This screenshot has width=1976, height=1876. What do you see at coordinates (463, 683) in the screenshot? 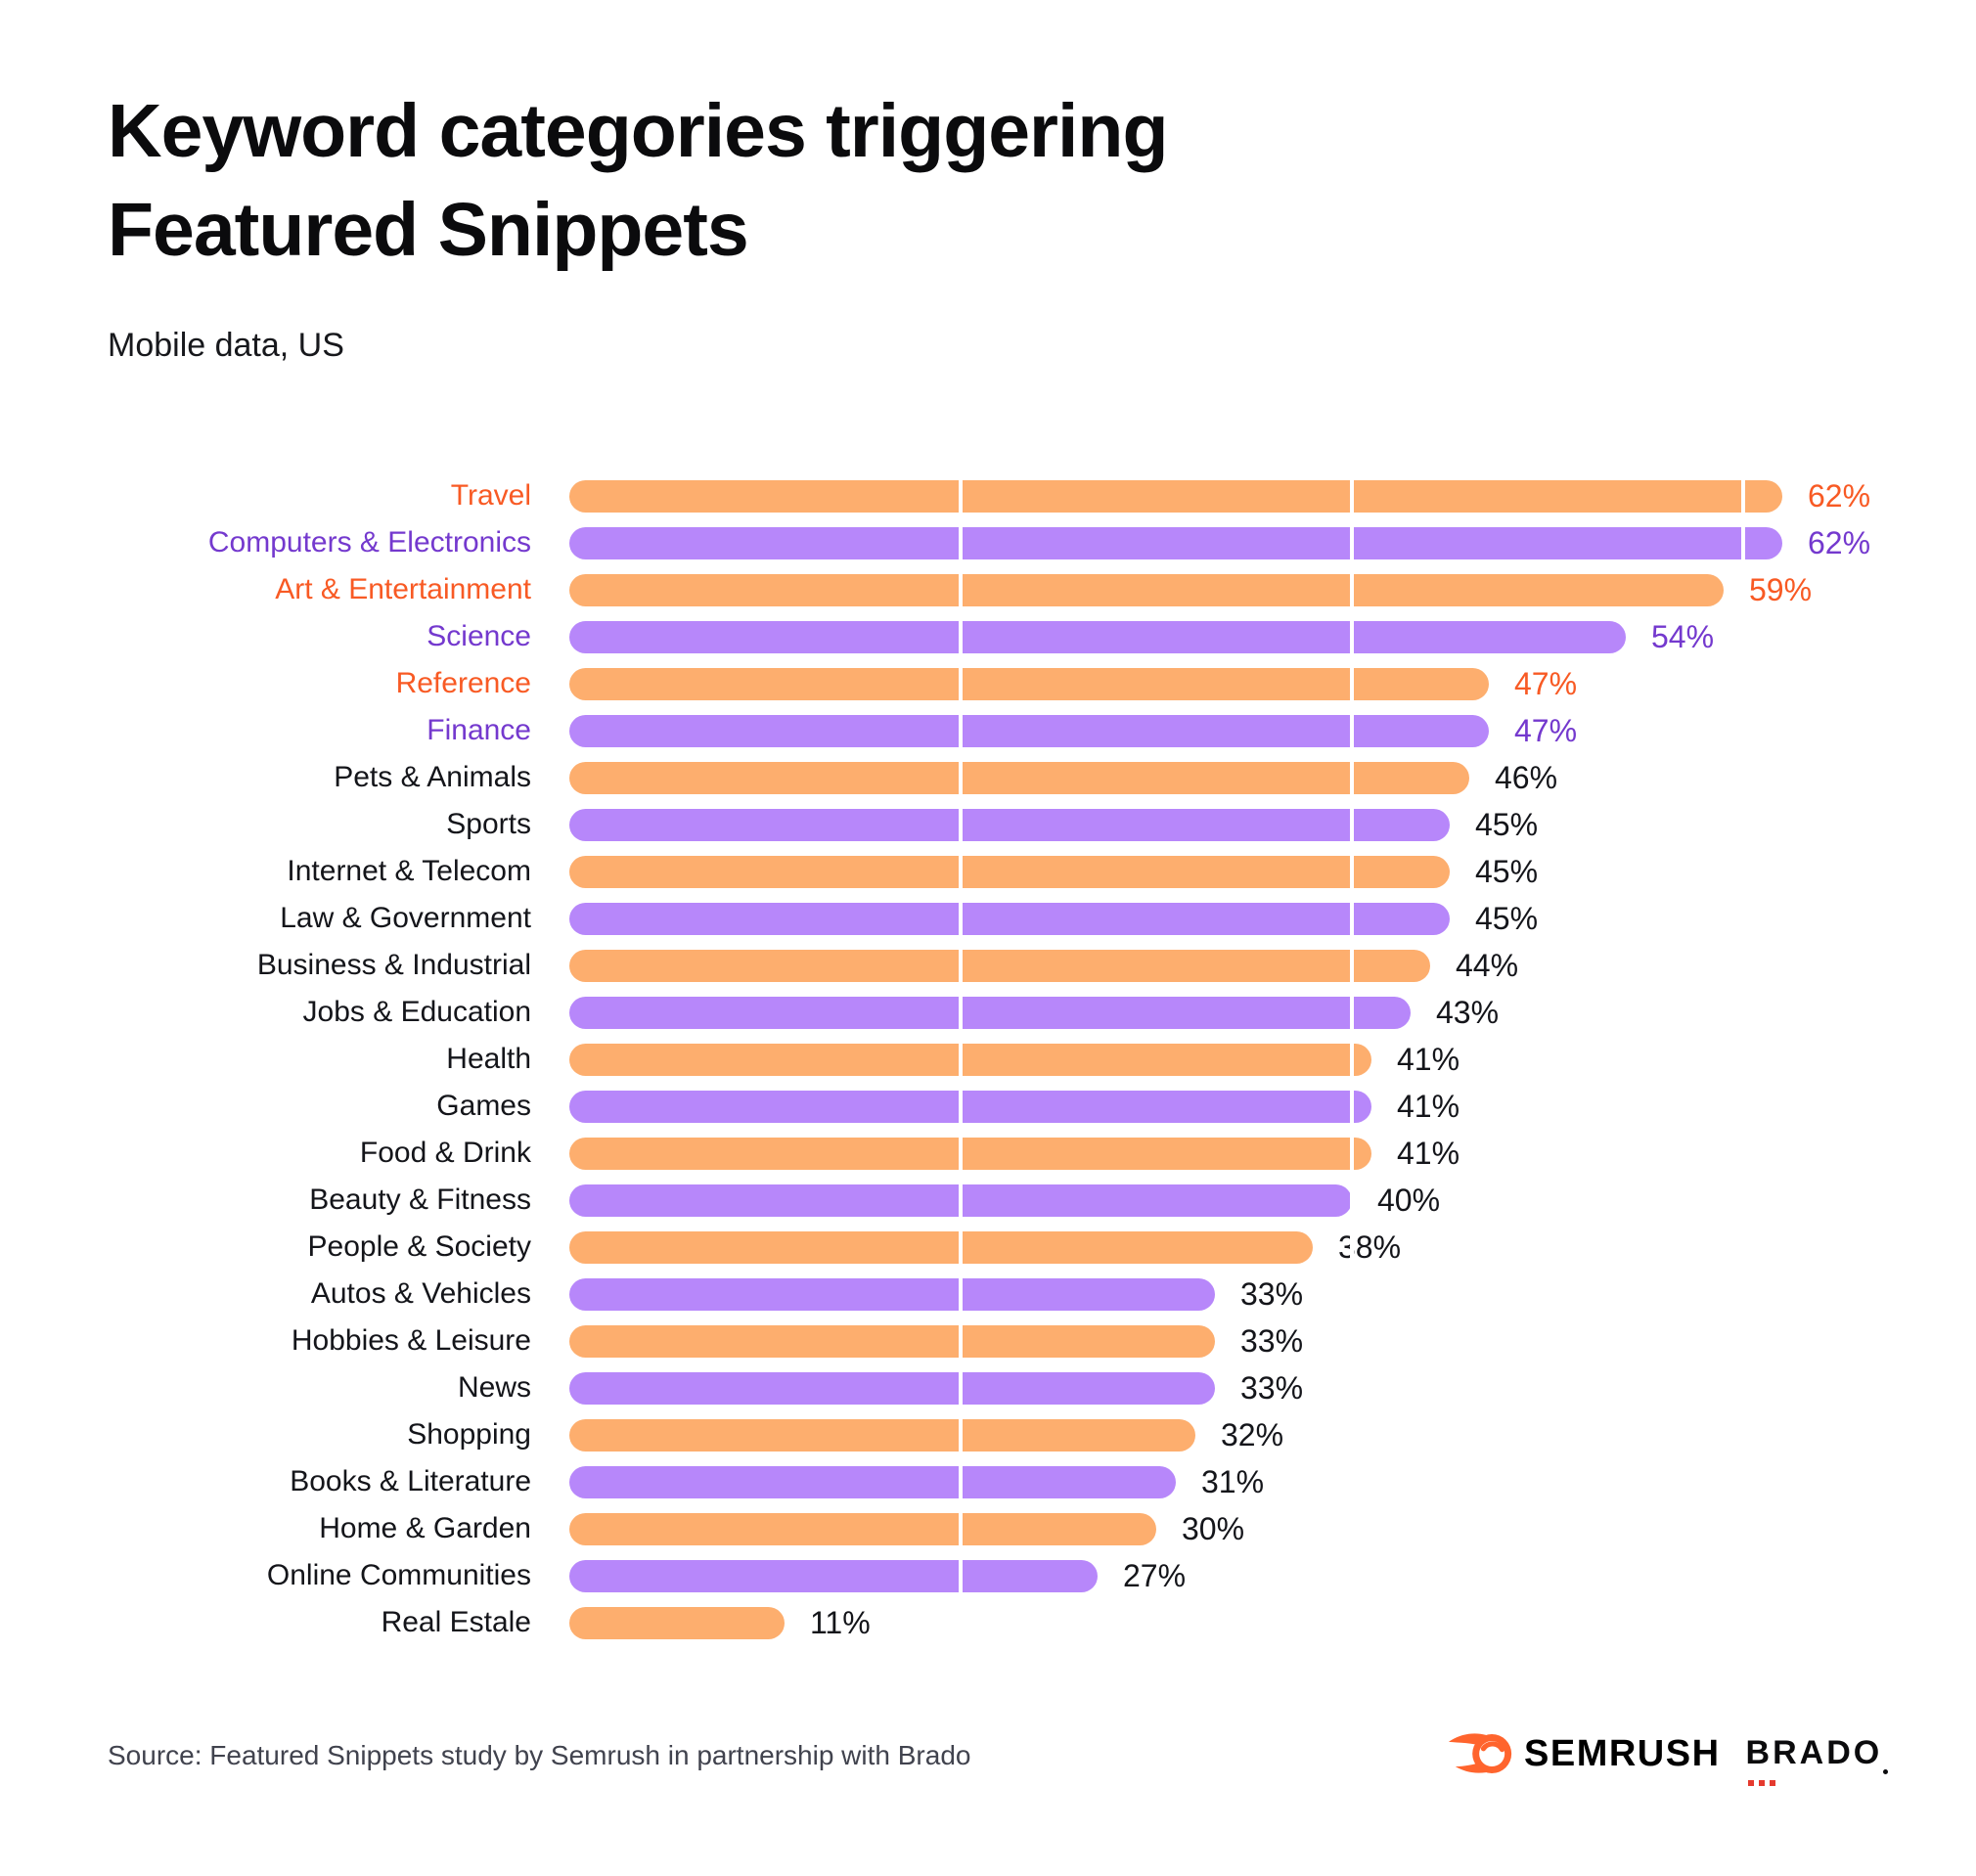
I see `category-label: Reference` at bounding box center [463, 683].